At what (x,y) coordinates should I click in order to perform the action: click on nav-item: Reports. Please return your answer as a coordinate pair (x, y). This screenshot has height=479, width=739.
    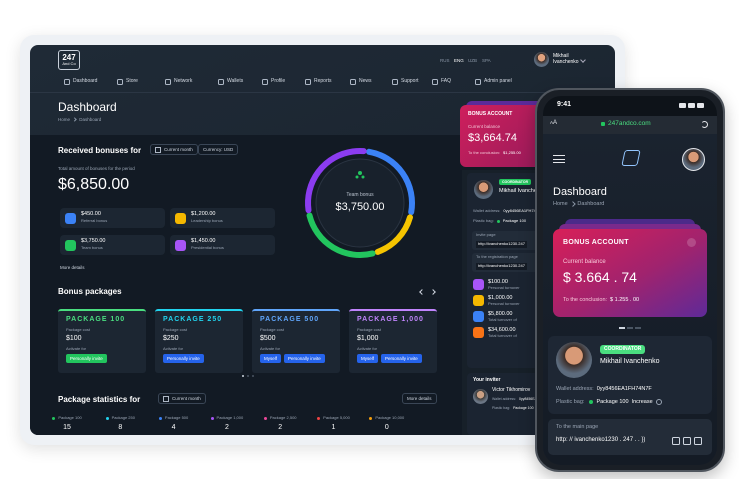
    Looking at the image, I should click on (318, 81).